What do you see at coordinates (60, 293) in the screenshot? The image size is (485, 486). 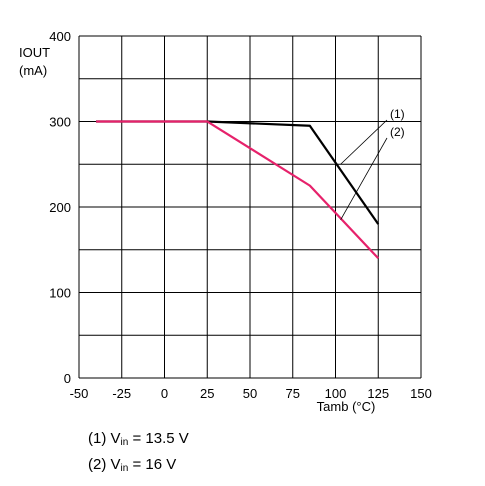 I see `y-tick-label: 100` at bounding box center [60, 293].